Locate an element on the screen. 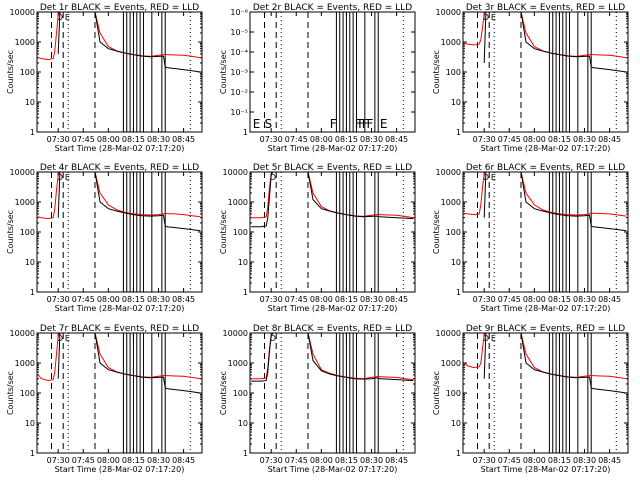 Image resolution: width=640 pixels, height=480 pixels. y-tick-label: 10⁻¹ is located at coordinates (239, 112).